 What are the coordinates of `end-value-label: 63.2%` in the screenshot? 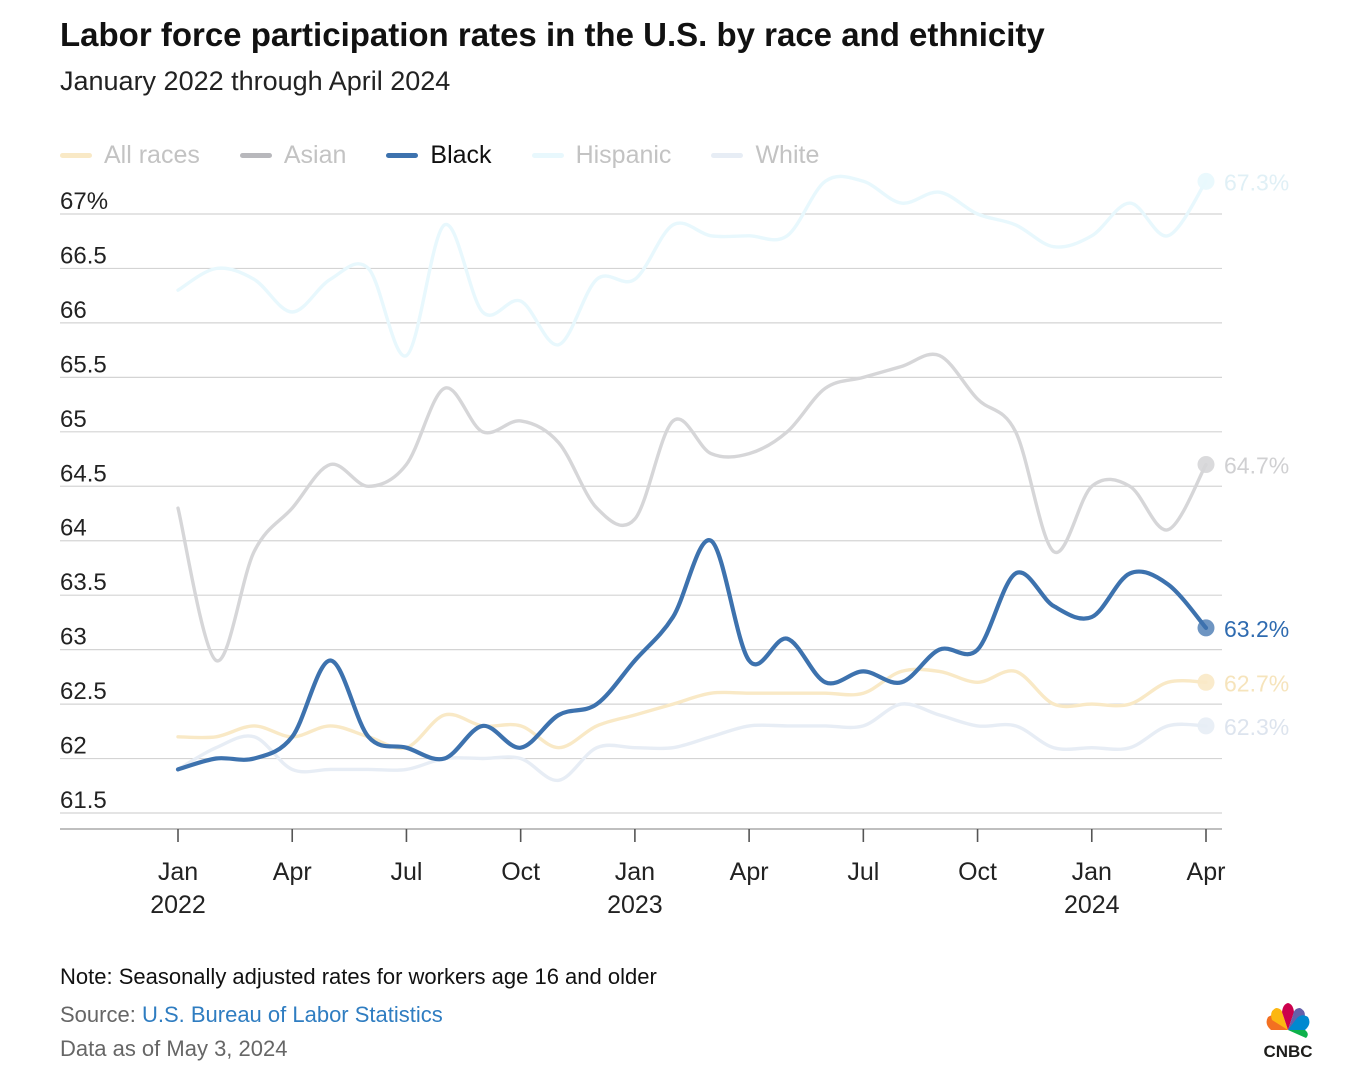 It's located at (1256, 629).